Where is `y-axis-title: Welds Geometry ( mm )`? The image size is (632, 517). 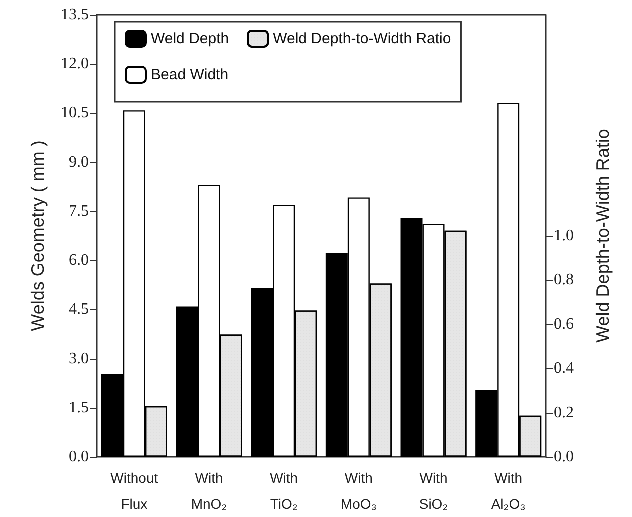 y-axis-title: Welds Geometry ( mm ) is located at coordinates (38, 236).